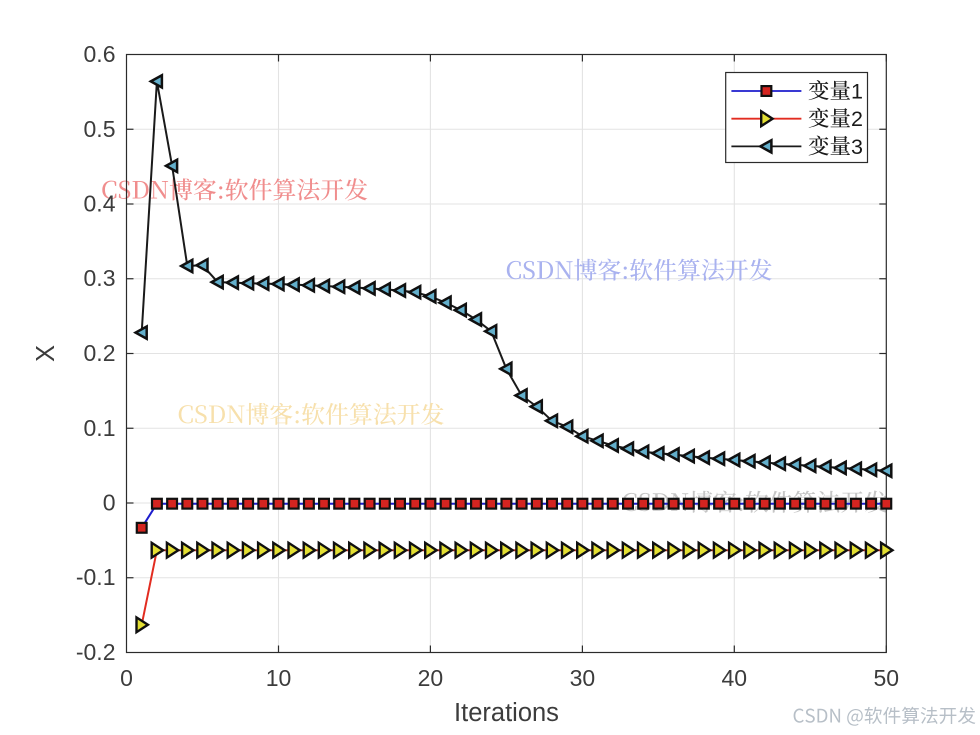  I want to click on svg-text: 0.3, so click(100, 278).